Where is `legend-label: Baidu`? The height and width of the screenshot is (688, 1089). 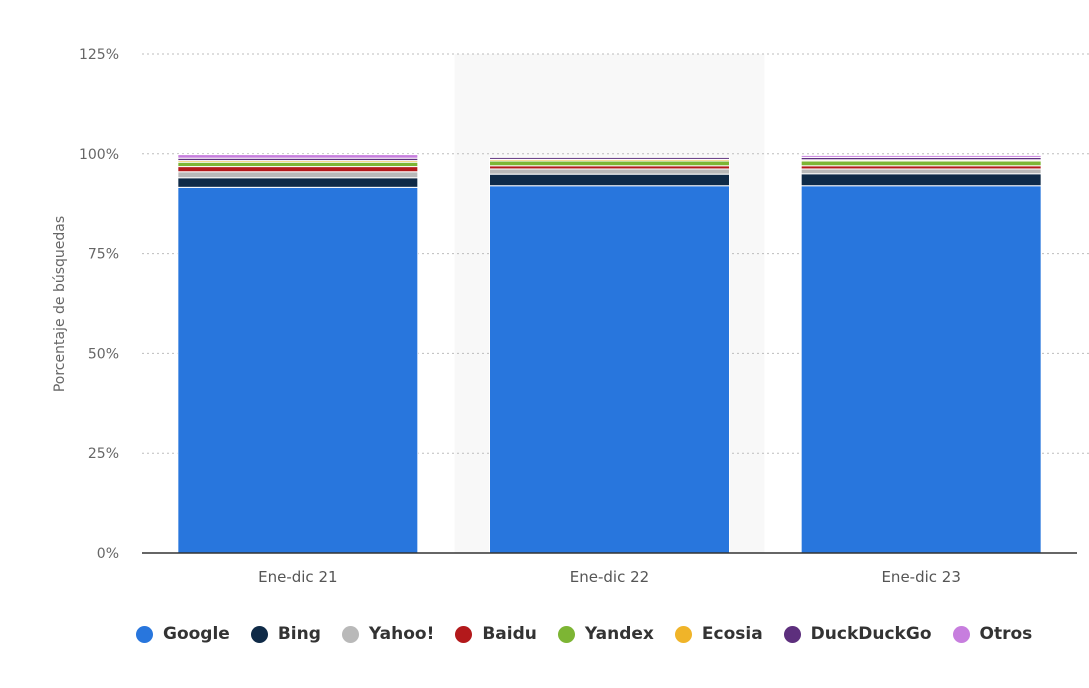
legend-label: Baidu is located at coordinates (509, 634).